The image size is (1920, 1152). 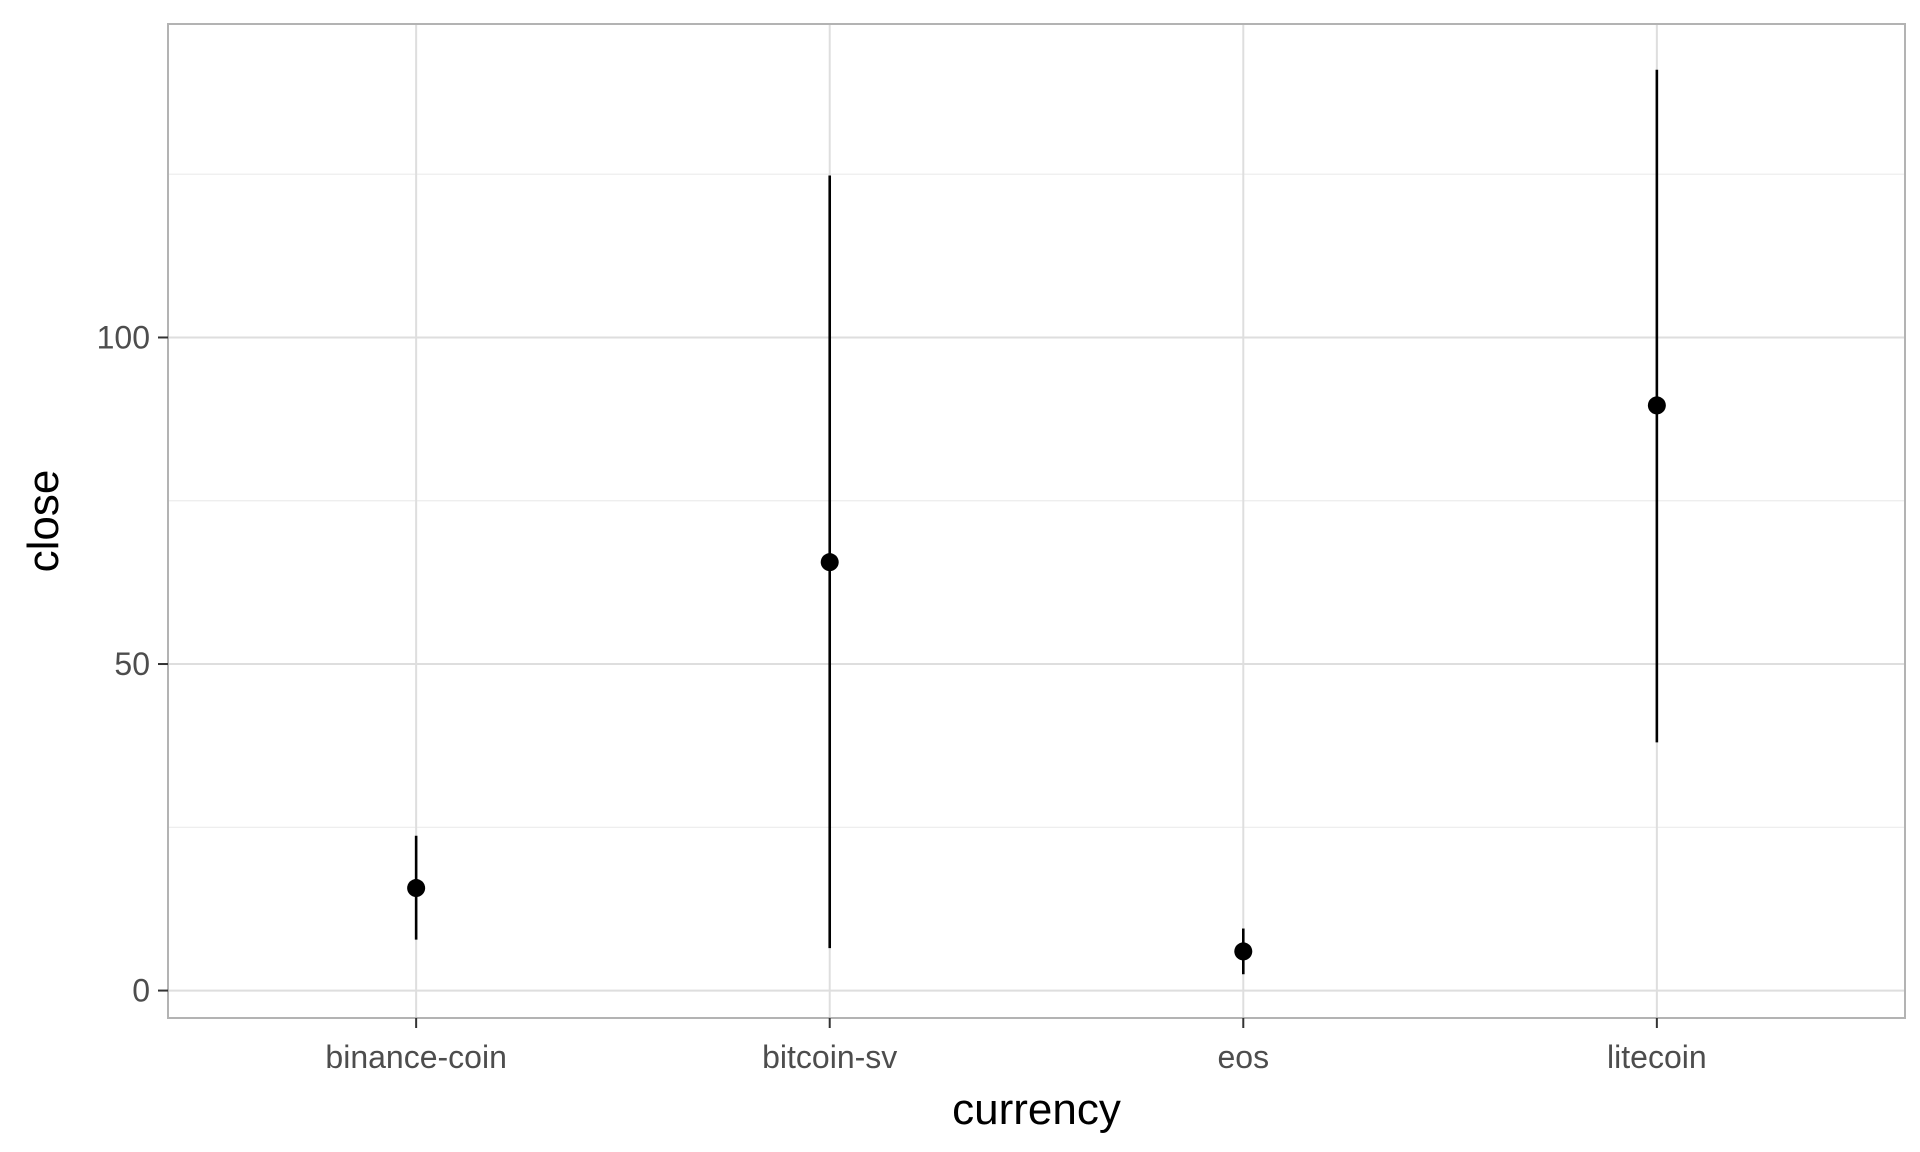 I want to click on x-axis: binance-coin bitcoin-sv eos litecoin, so click(x=1016, y=1046).